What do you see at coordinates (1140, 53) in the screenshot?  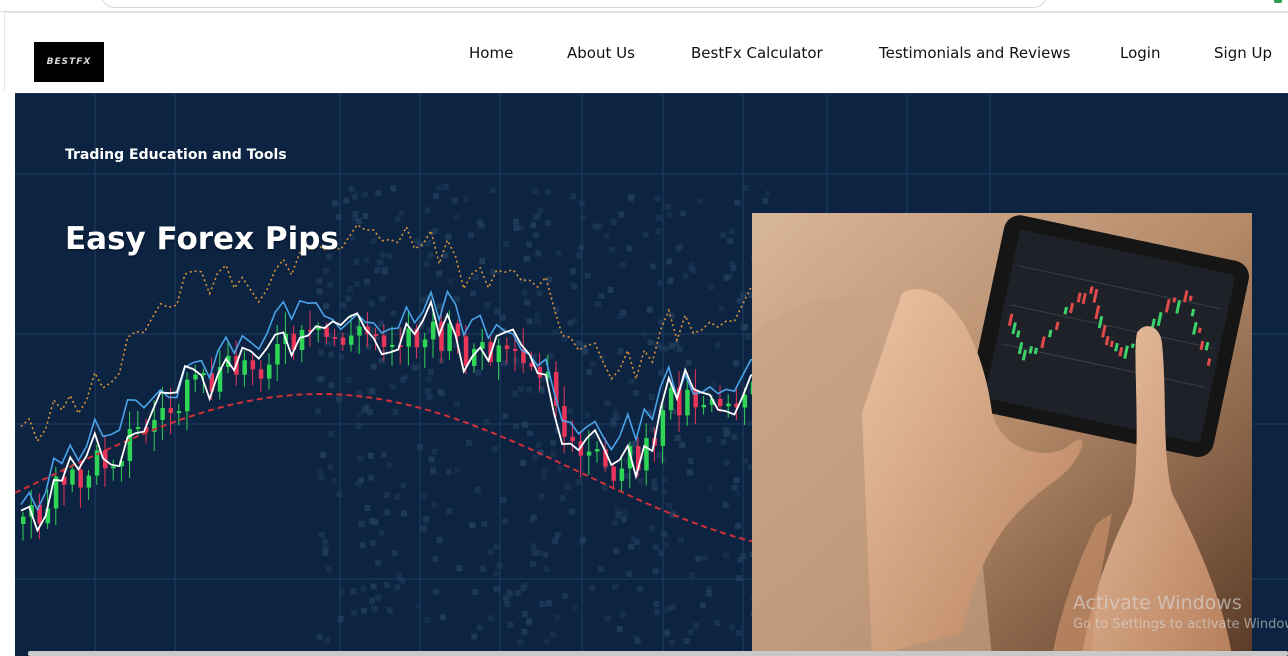 I see `nav-login: Login` at bounding box center [1140, 53].